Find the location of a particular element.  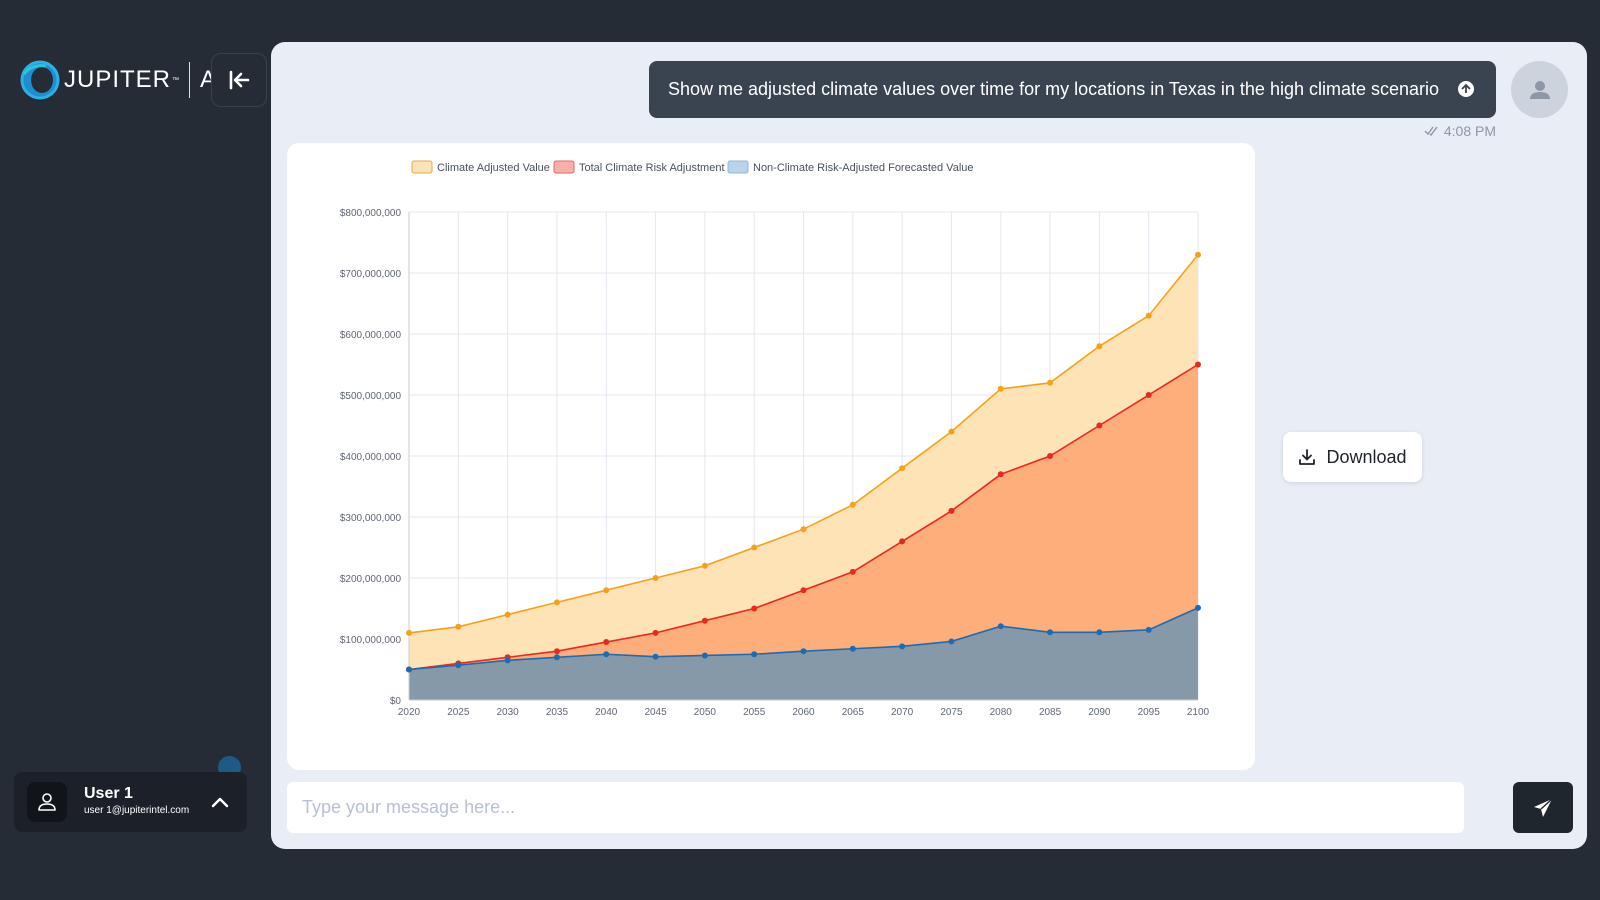

download-label: Download is located at coordinates (1366, 456).